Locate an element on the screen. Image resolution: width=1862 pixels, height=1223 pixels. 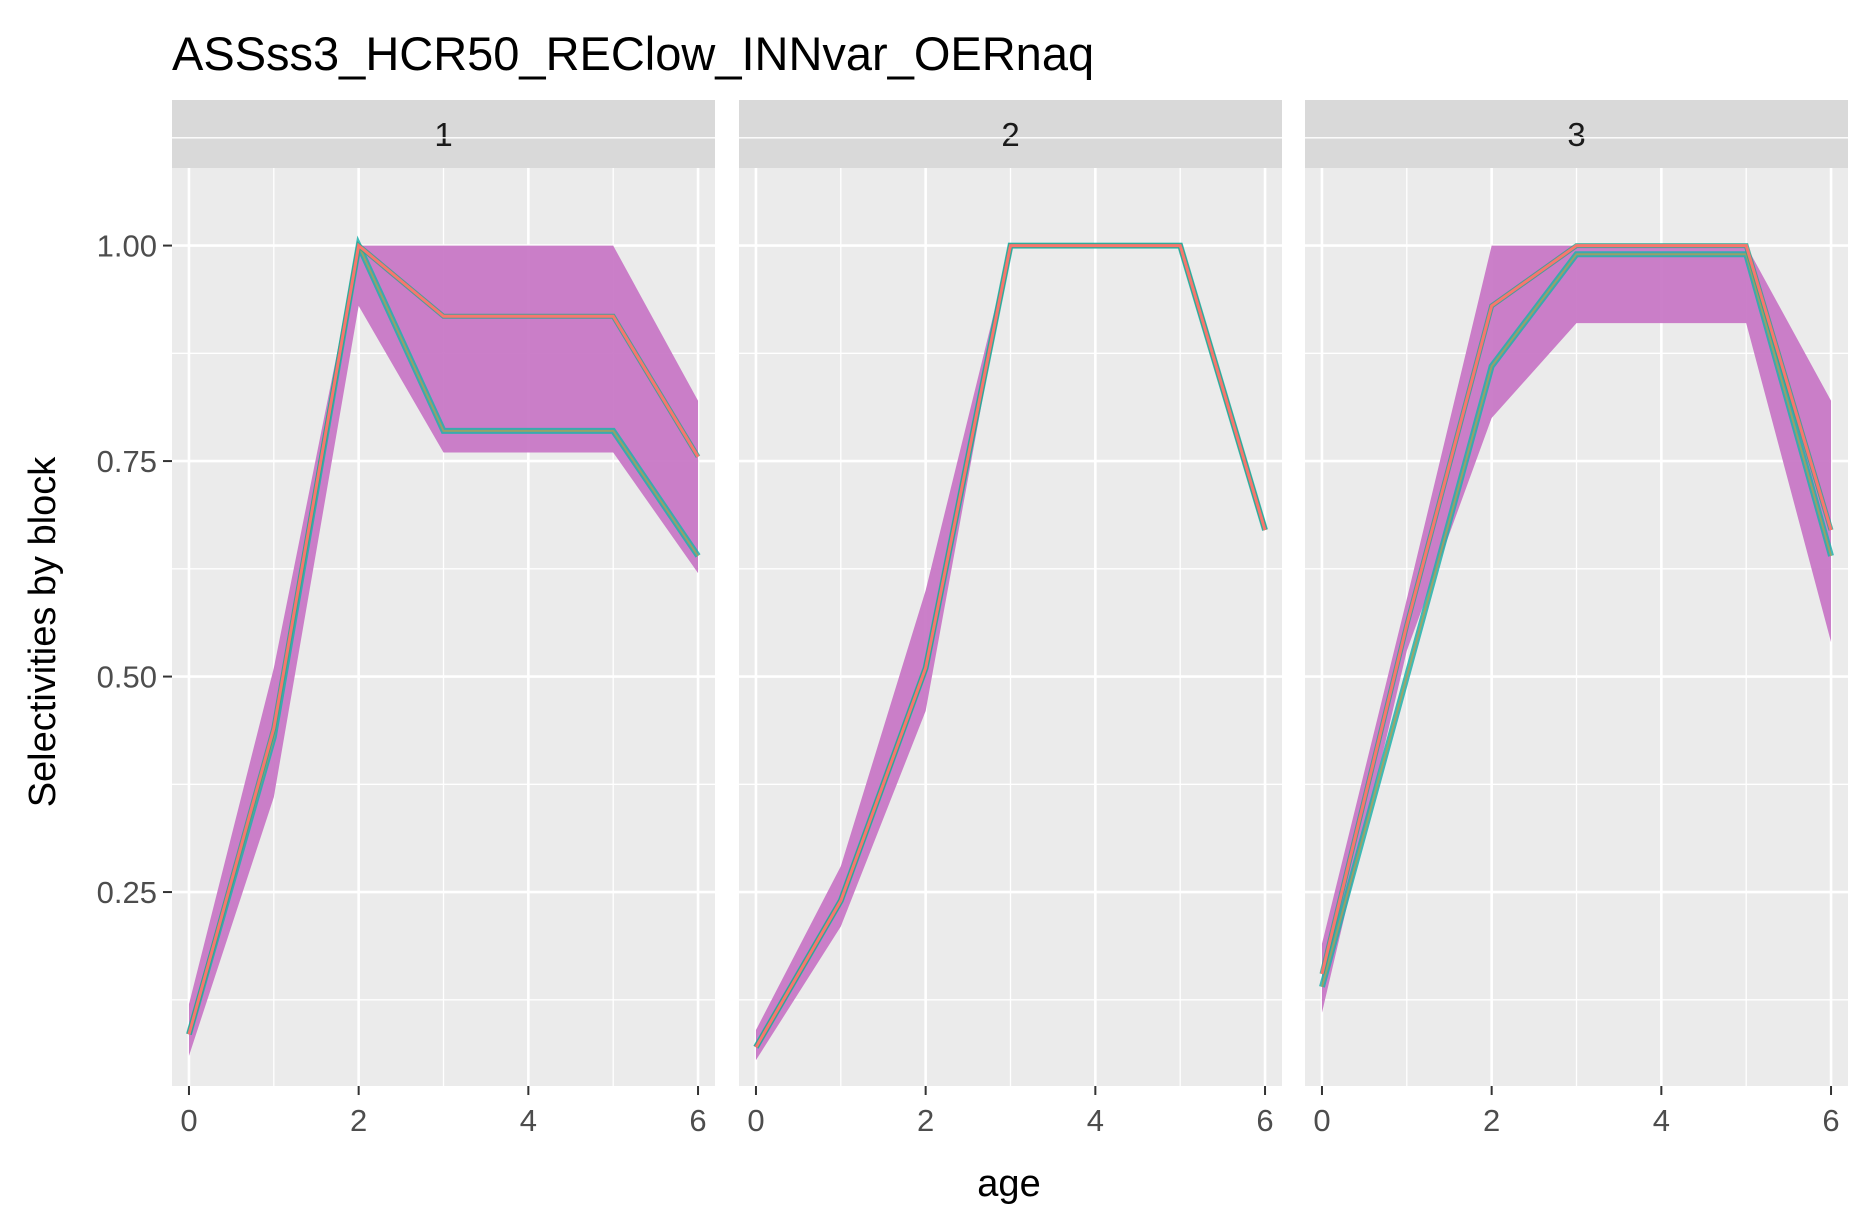
y-tick-label: 0.25 is located at coordinates (127, 892).